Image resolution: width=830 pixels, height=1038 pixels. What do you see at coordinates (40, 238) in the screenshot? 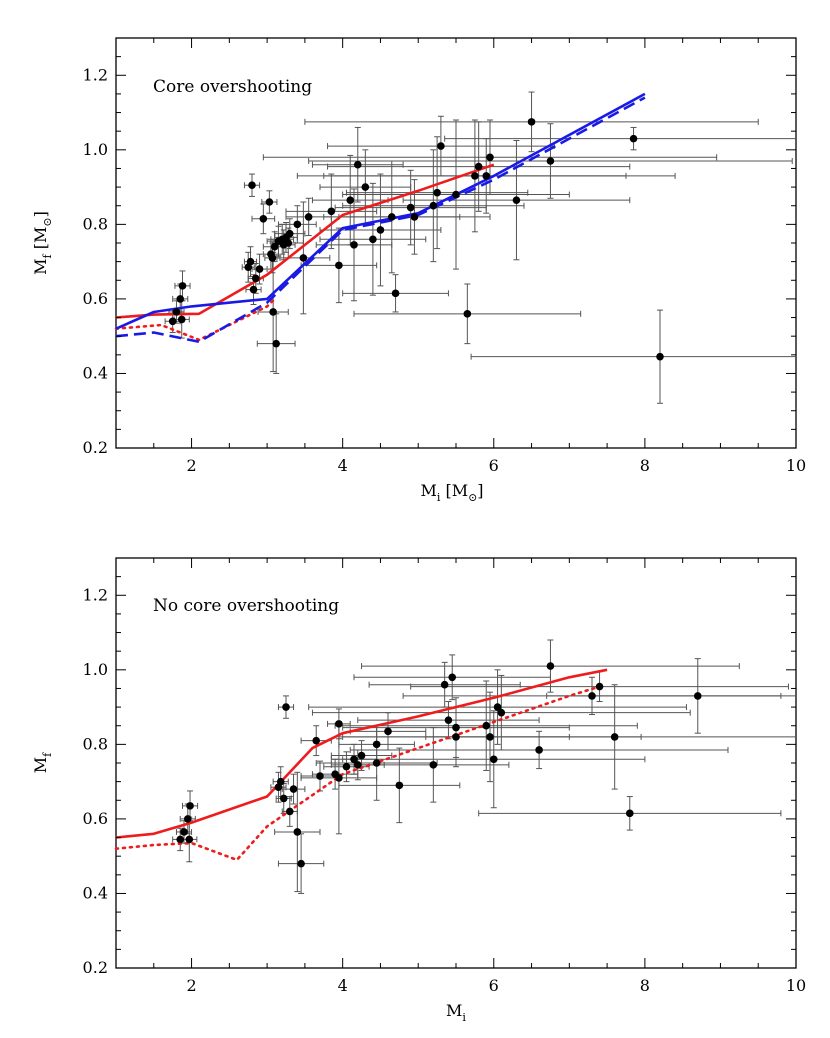
I see `y-label-unit: [M` at bounding box center [40, 238].